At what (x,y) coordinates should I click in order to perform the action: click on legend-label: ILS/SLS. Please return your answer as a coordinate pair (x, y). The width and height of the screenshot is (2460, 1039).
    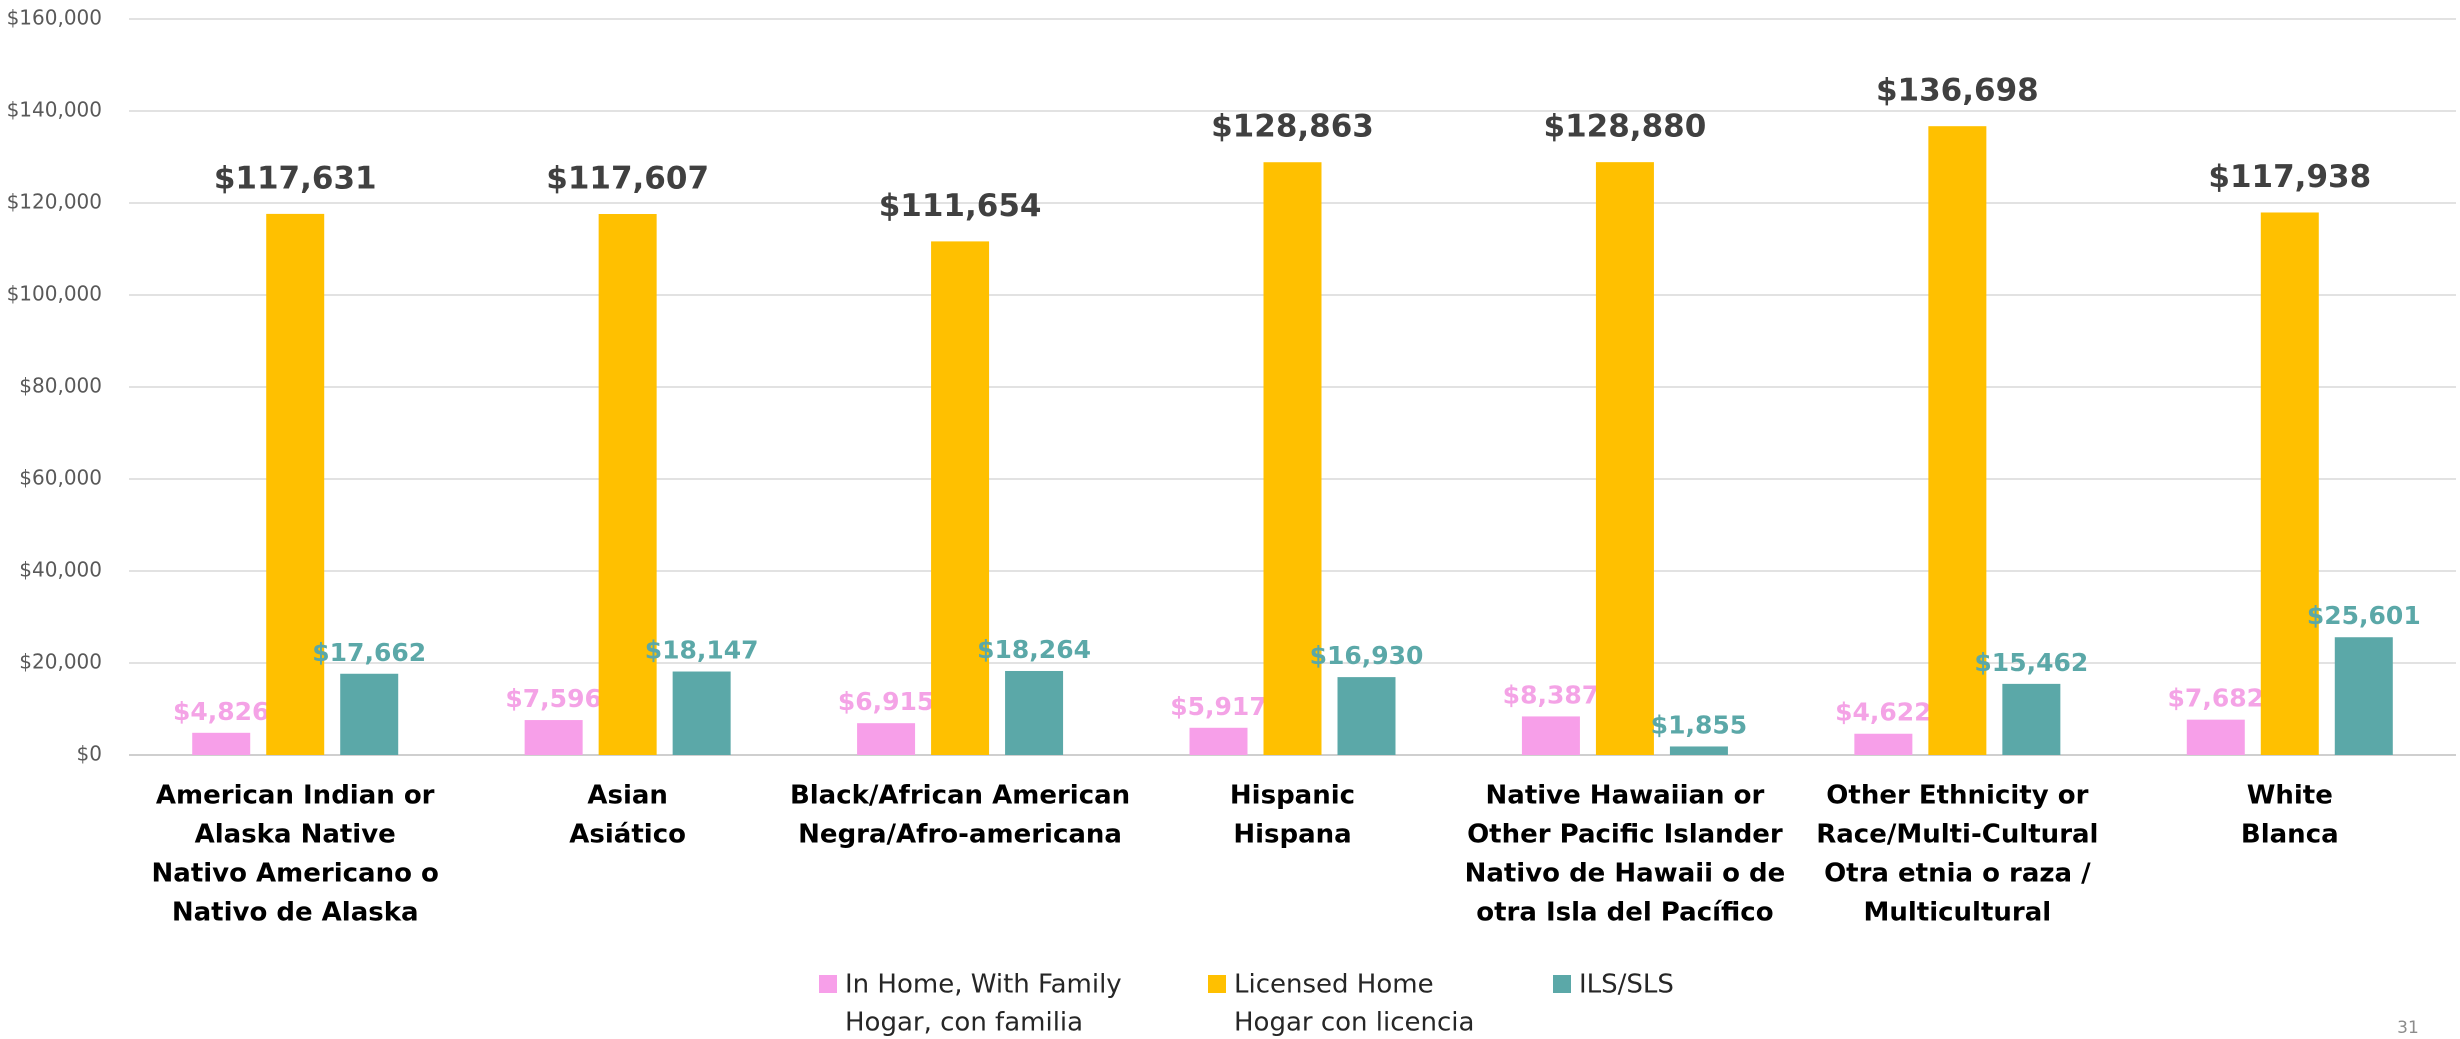
    Looking at the image, I should click on (1626, 985).